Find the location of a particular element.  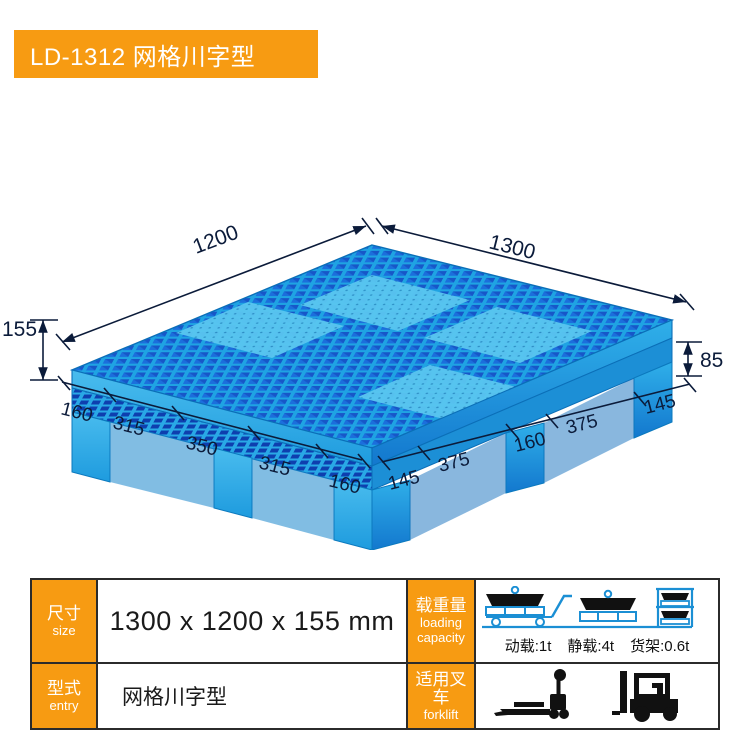

title-banner: LD-1312 网格川字型 is located at coordinates (166, 54).